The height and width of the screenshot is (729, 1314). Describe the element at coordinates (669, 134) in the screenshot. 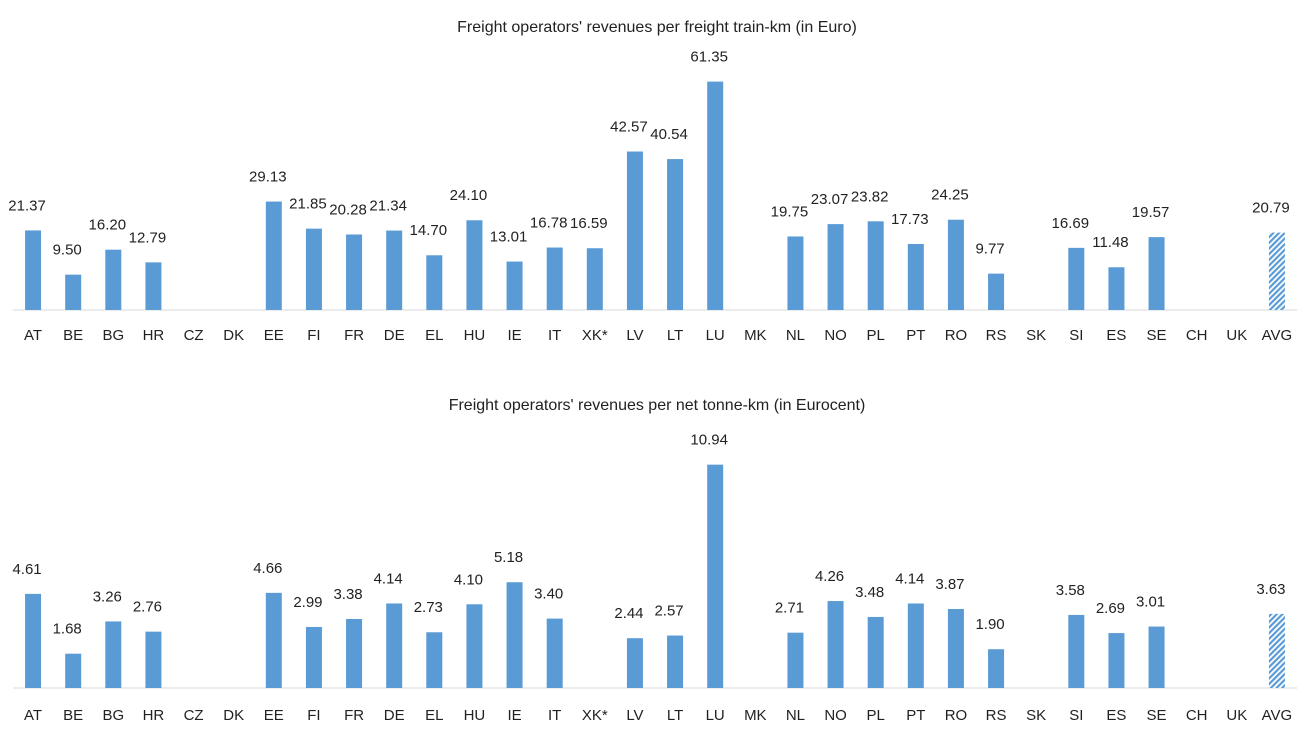

I see `data-label: 40.54` at that location.